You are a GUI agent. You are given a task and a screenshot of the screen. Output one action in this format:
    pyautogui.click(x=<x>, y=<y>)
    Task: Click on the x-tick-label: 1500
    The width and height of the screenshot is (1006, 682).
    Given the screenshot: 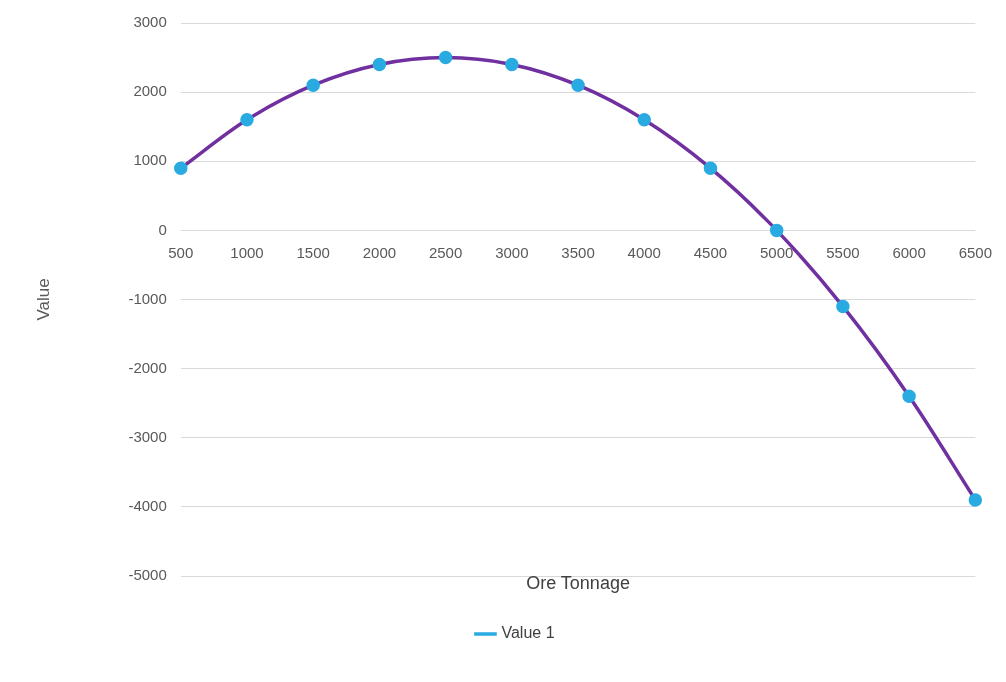 What is the action you would take?
    pyautogui.click(x=313, y=252)
    